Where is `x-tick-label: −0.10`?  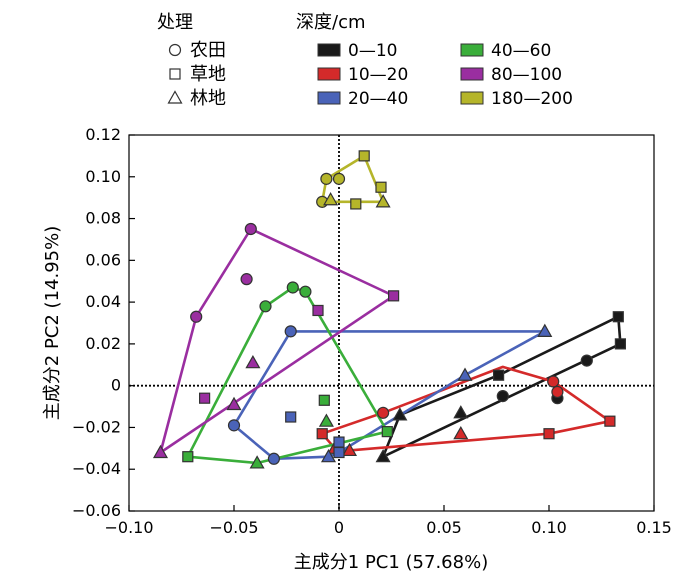 x-tick-label: −0.10 is located at coordinates (128, 527).